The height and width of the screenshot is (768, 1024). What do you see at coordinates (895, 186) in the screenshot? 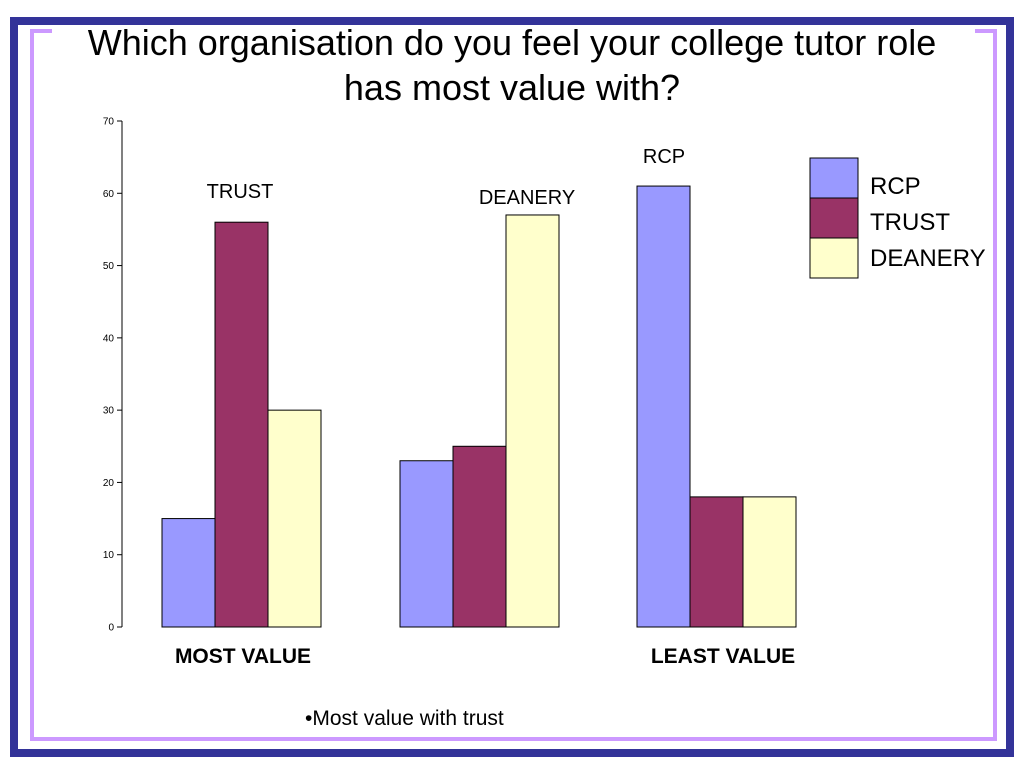
I see `legend-label: RCP` at bounding box center [895, 186].